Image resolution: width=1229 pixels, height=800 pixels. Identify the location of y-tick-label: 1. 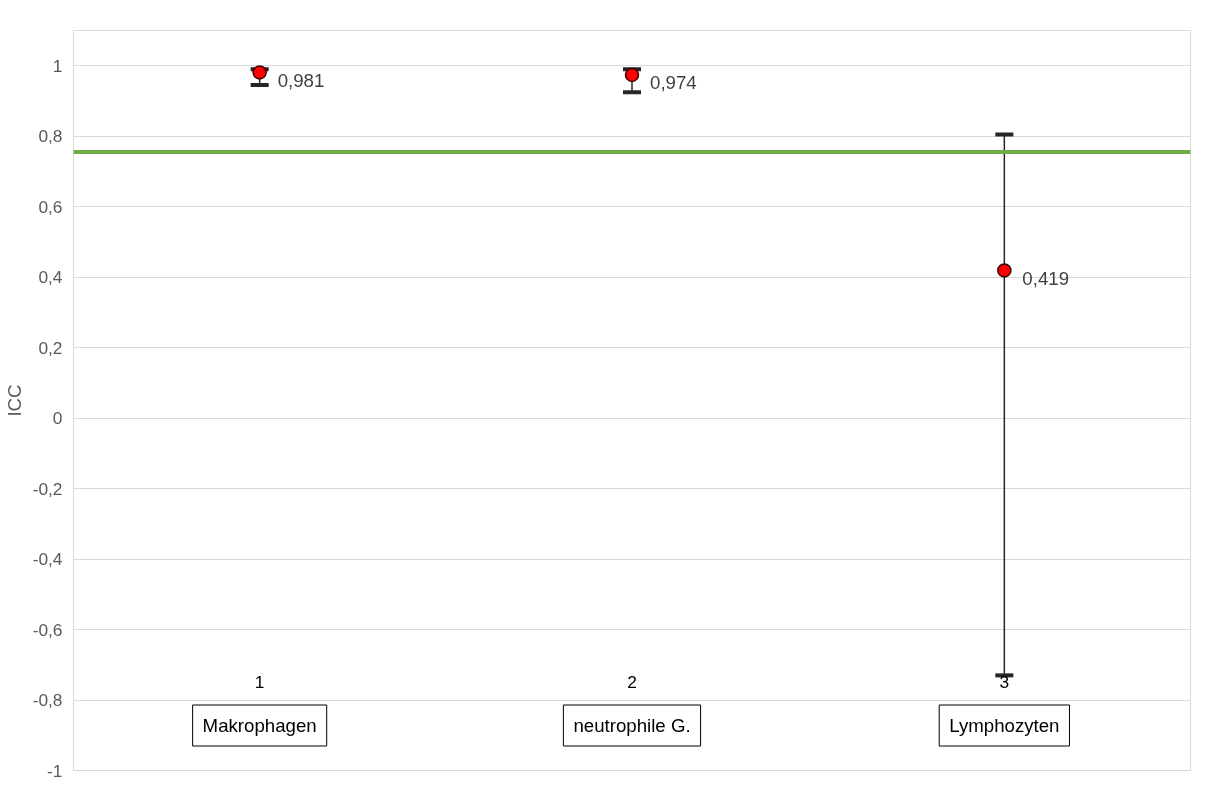
(57, 65).